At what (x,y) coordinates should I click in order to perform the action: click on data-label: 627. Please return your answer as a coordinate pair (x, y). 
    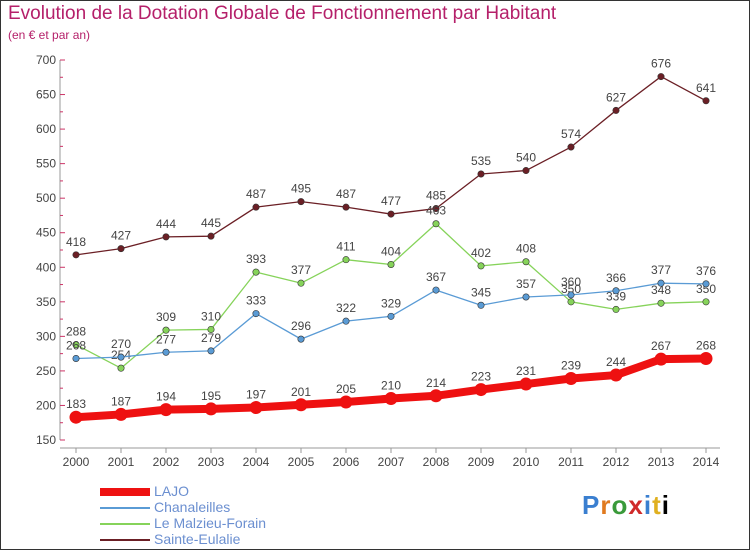
    Looking at the image, I should click on (616, 97).